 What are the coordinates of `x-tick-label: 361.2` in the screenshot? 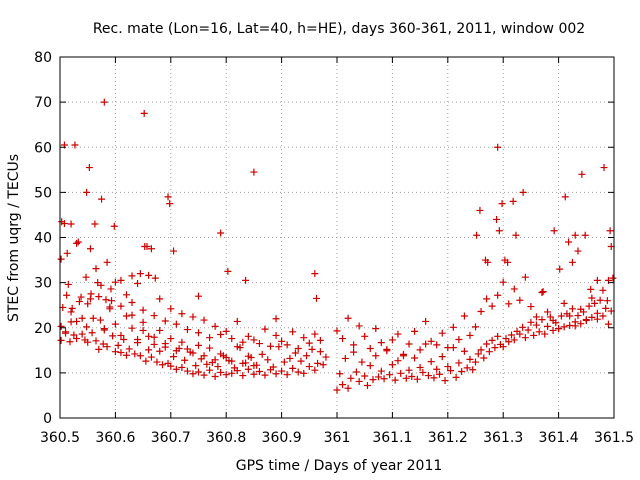 It's located at (448, 438).